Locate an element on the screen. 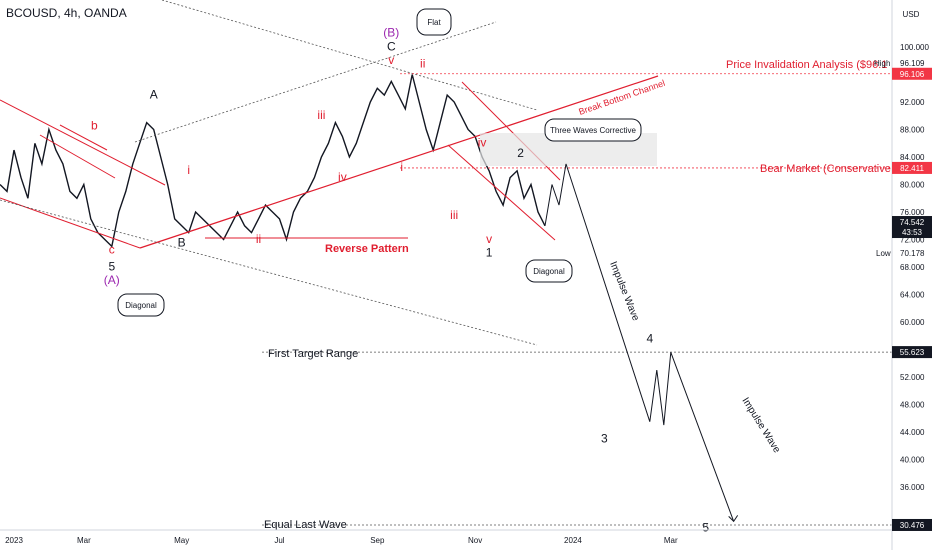 Image resolution: width=932 pixels, height=550 pixels. y-tick-label-1: 92.000 is located at coordinates (912, 102).